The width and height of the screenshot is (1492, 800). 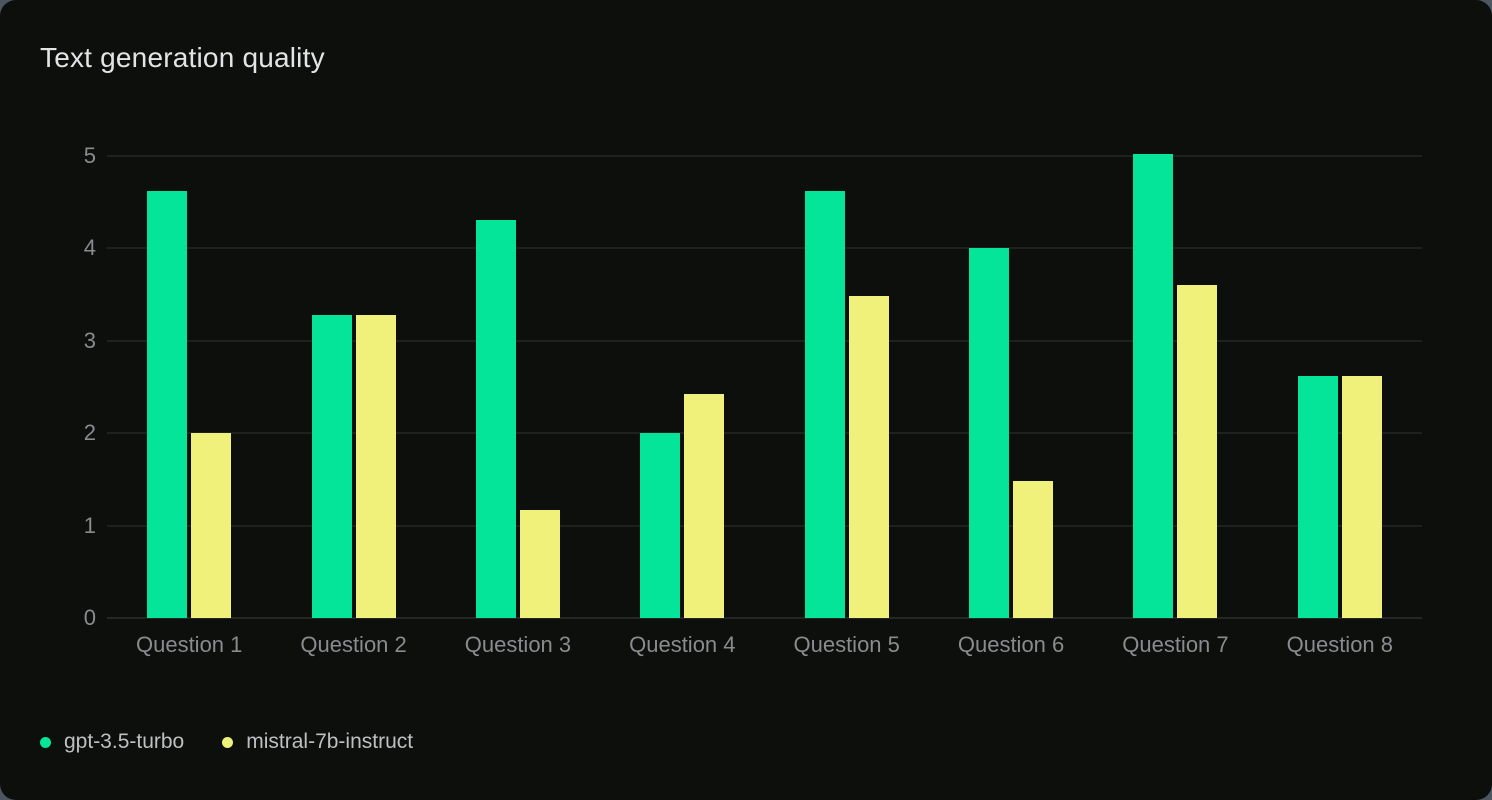 What do you see at coordinates (846, 644) in the screenshot?
I see `x-tick-label-5: Question 5` at bounding box center [846, 644].